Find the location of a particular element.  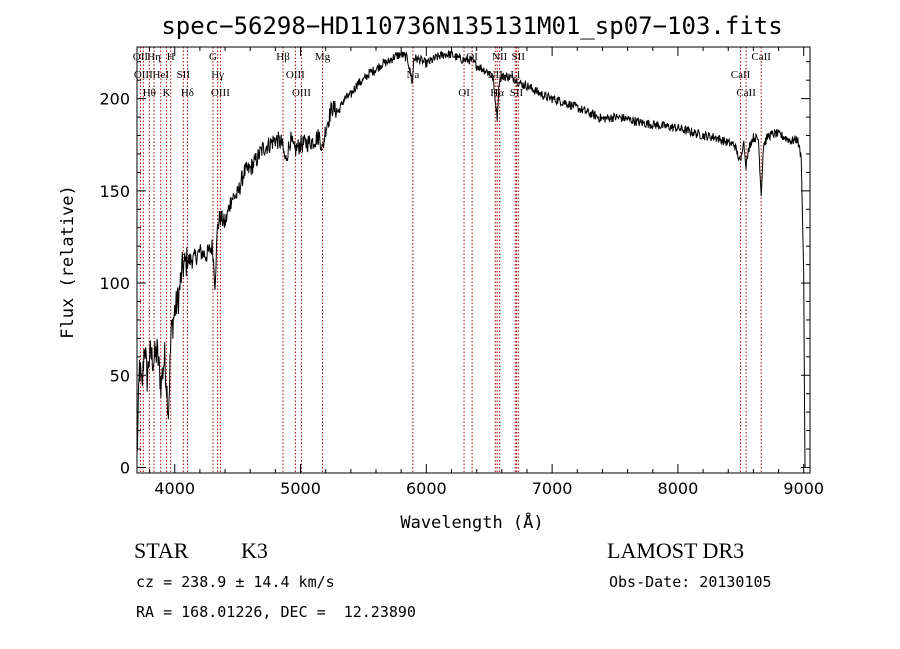

line-marker-label: Hγ is located at coordinates (217, 75).